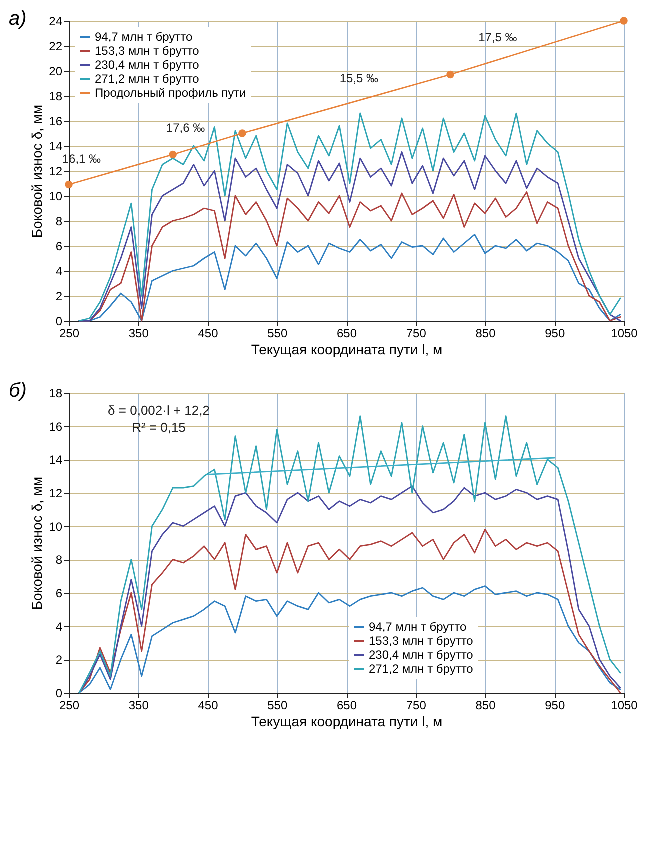 The height and width of the screenshot is (841, 651). I want to click on y-tick-label: 22, so click(56, 47).